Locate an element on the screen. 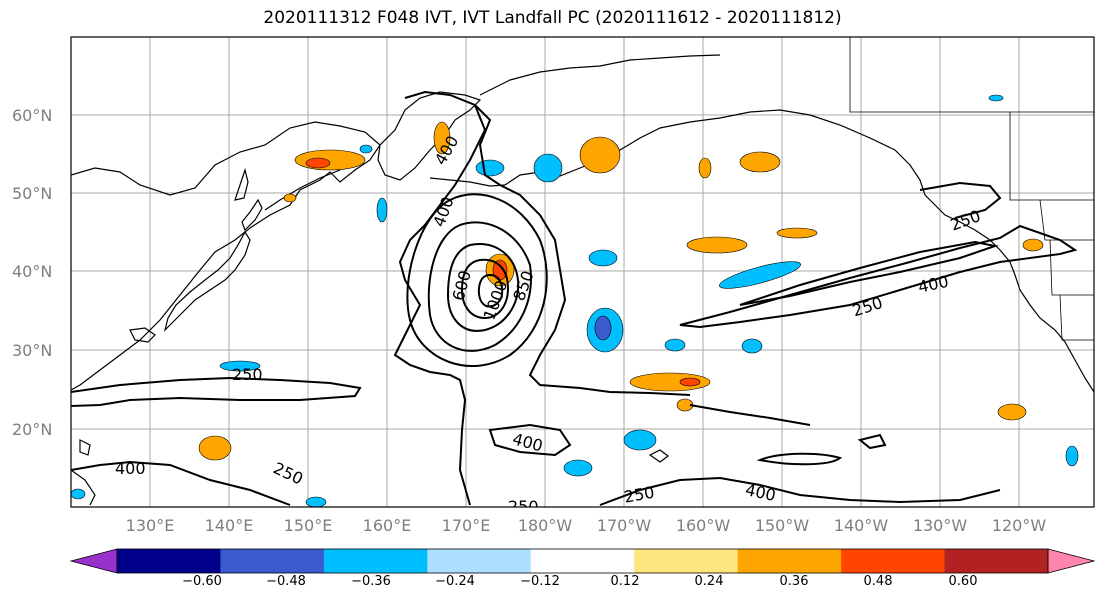 Image resolution: width=1105 pixels, height=601 pixels. colorbar-extend-low is located at coordinates (93, 561).